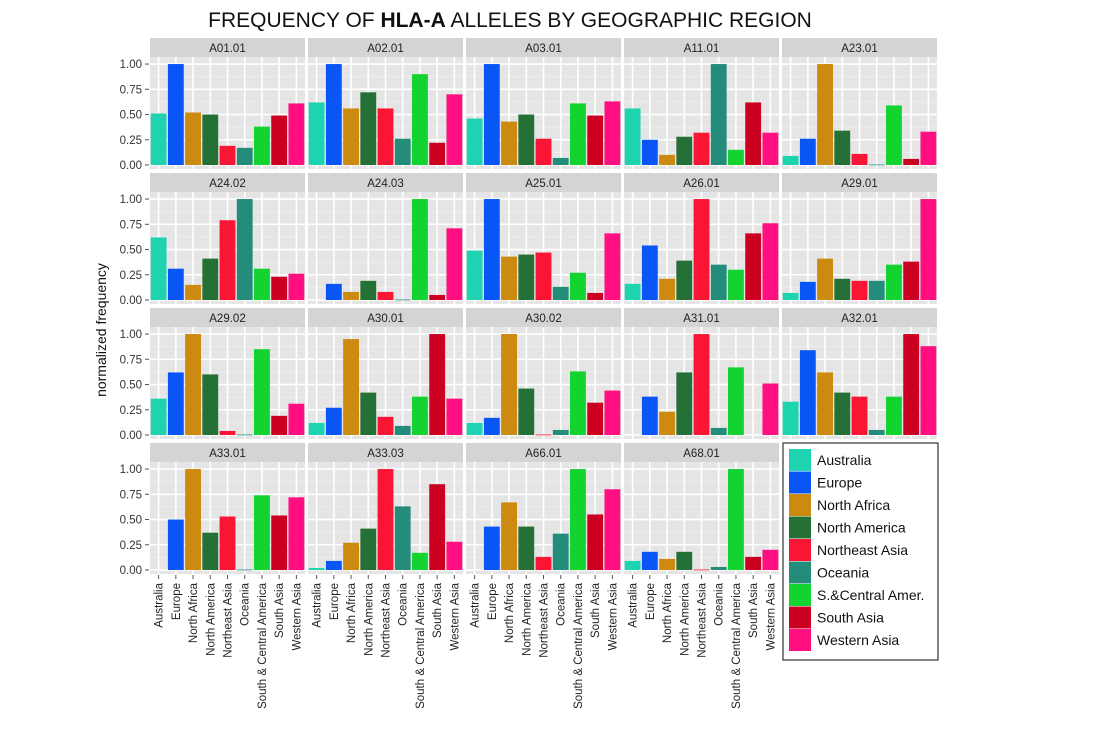  What do you see at coordinates (543, 454) in the screenshot?
I see `strip-label: A66.01` at bounding box center [543, 454].